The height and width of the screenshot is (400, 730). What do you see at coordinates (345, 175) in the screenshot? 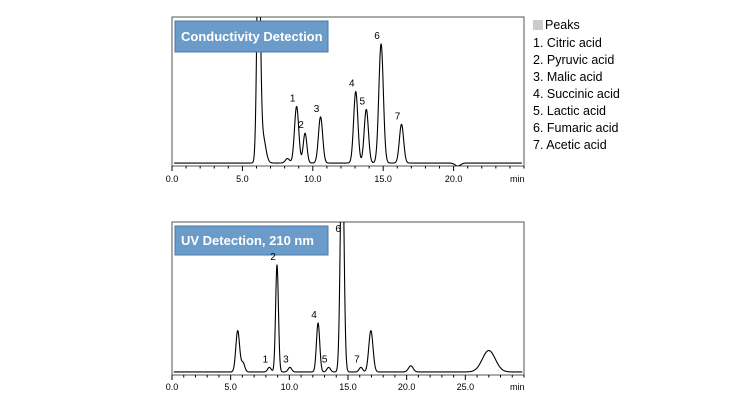
I see `x-axis: 0.0 5.0 10.0 15.0 20.0 min` at bounding box center [345, 175].